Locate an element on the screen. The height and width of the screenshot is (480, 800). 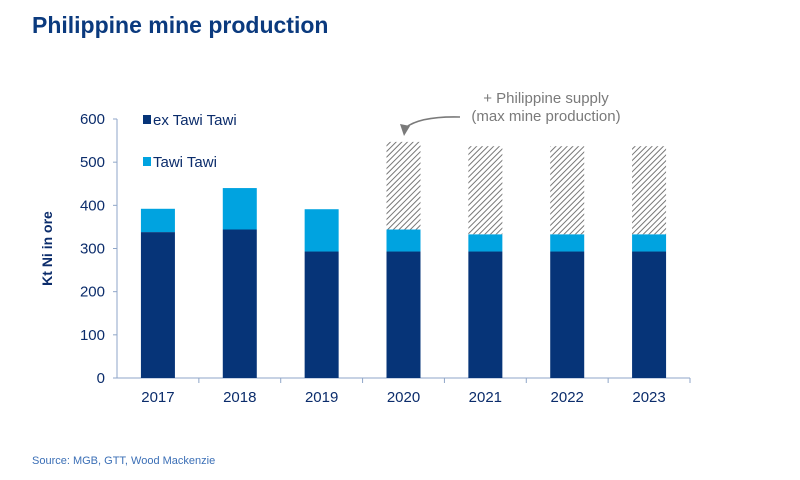
annotation-line2: (max mine production) is located at coordinates (545, 116).